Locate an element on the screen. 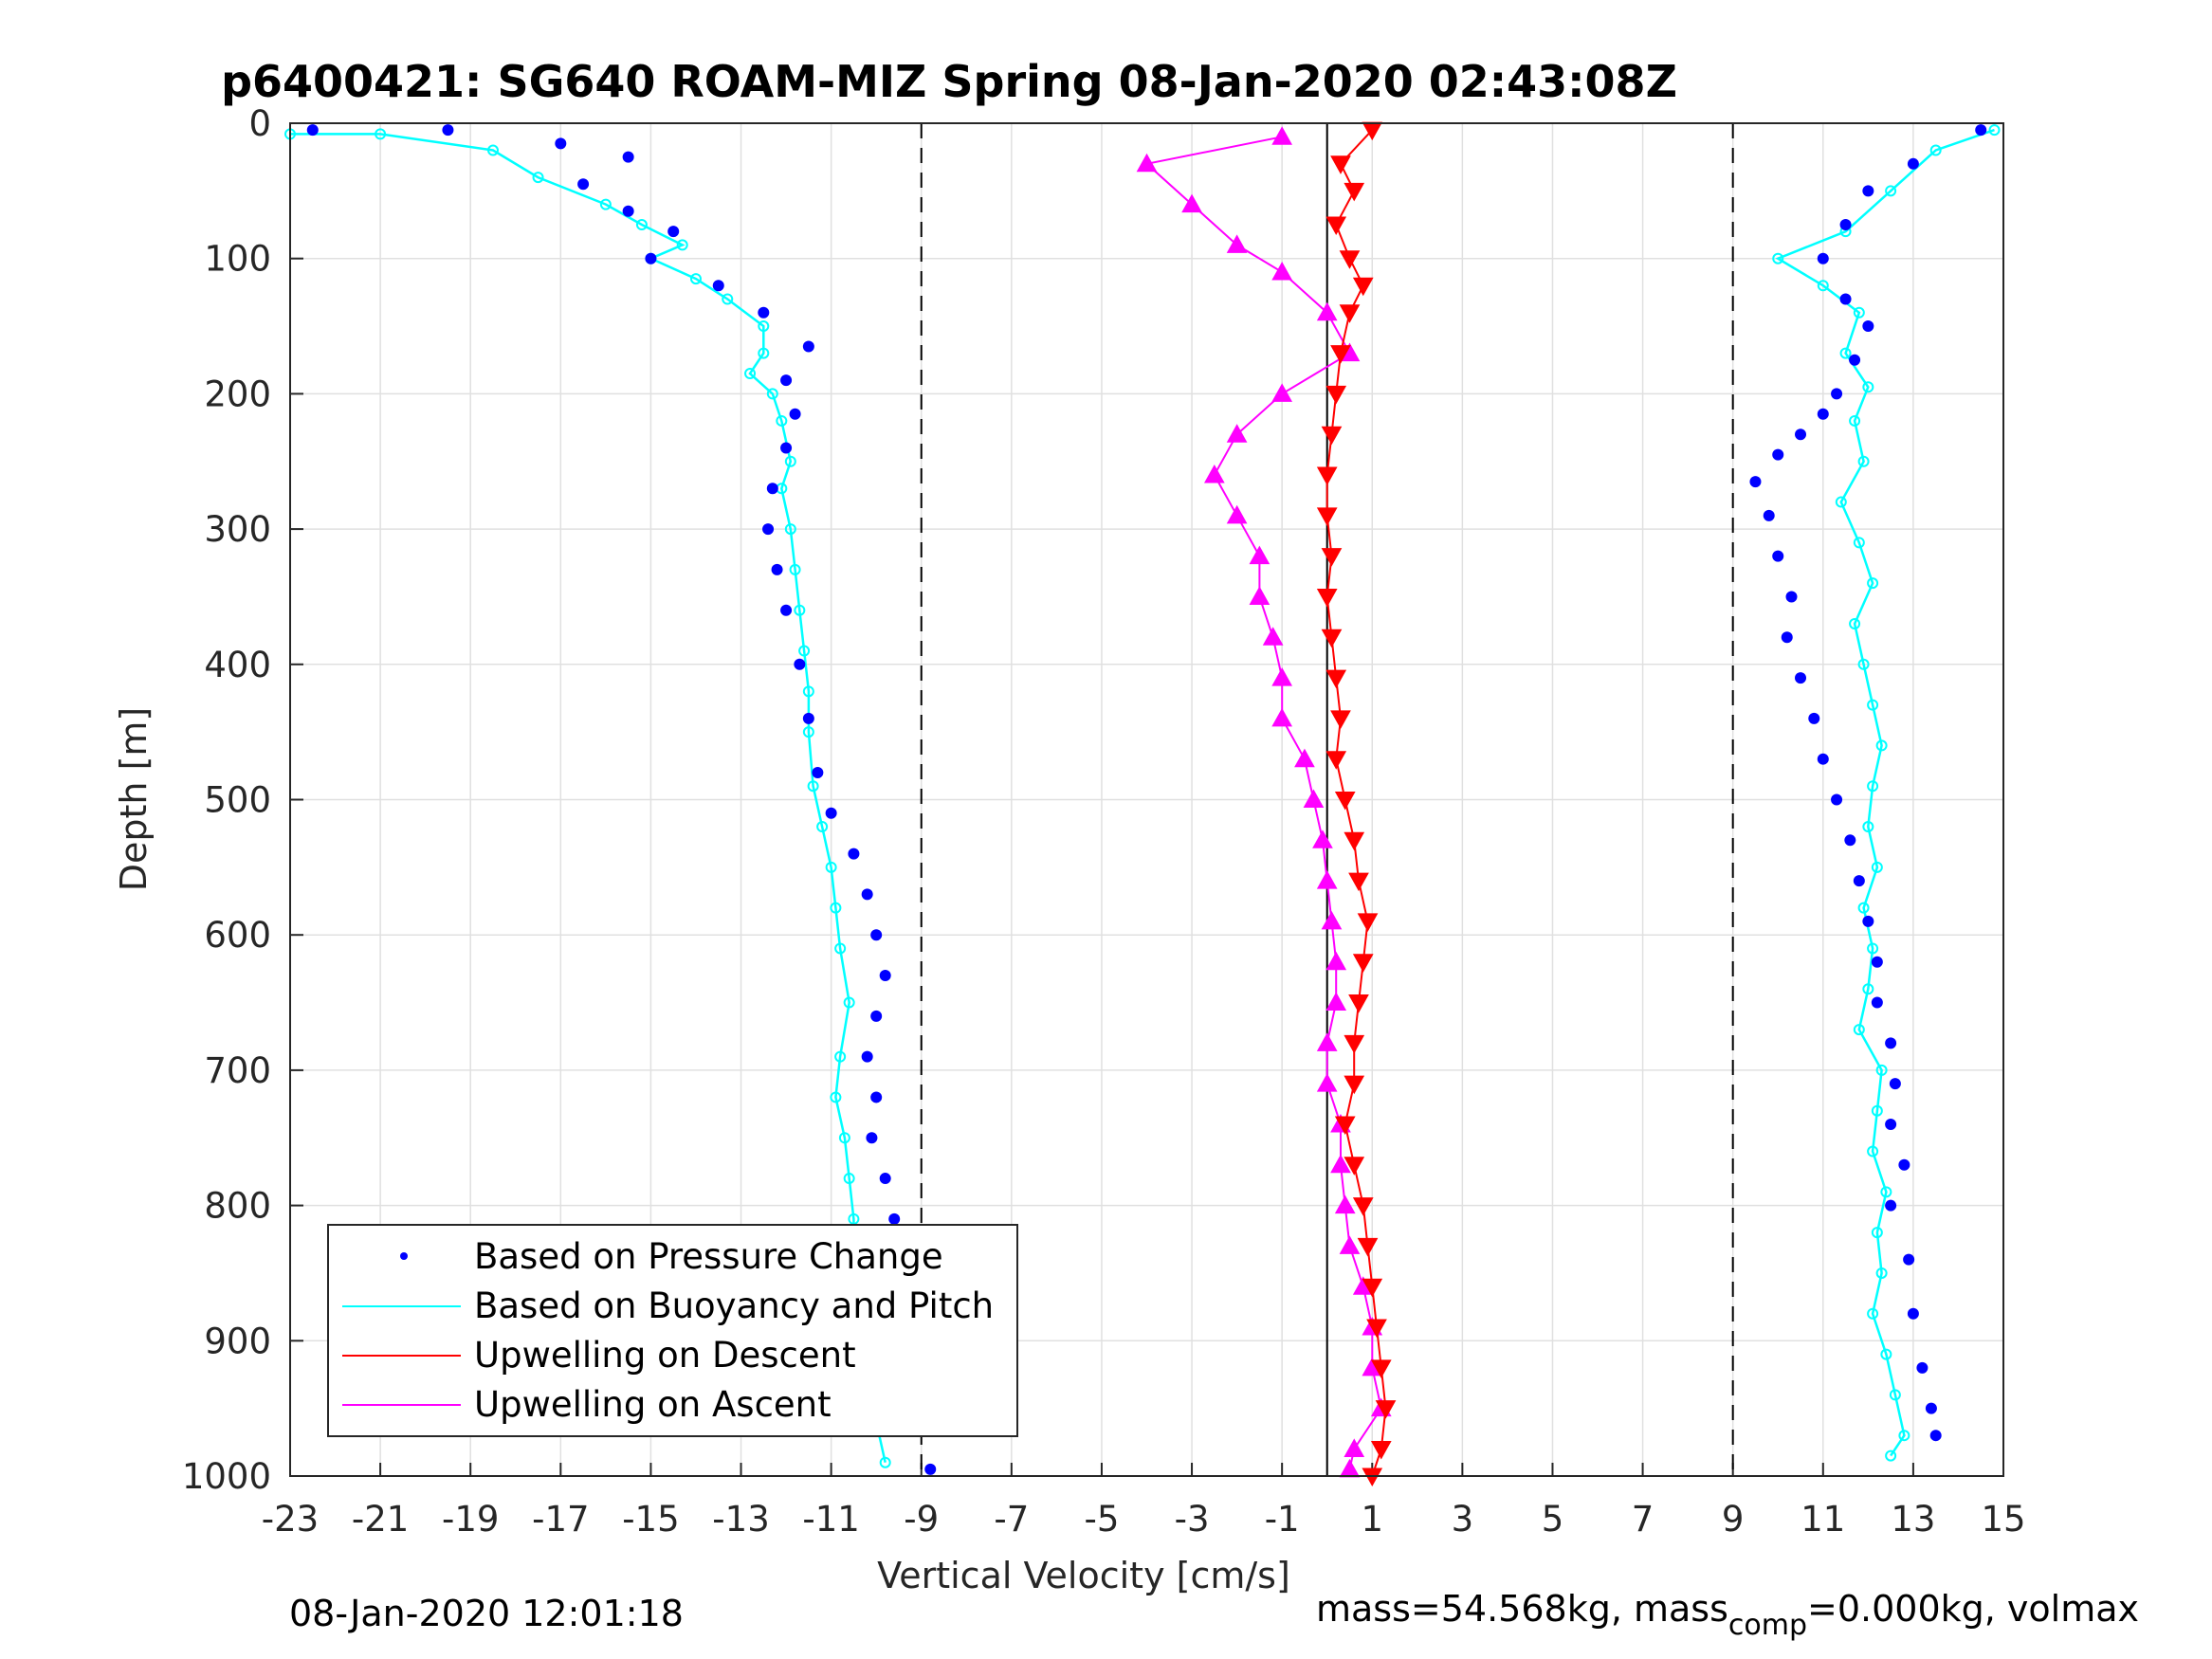  y-tick-label: 600 is located at coordinates (237, 935).